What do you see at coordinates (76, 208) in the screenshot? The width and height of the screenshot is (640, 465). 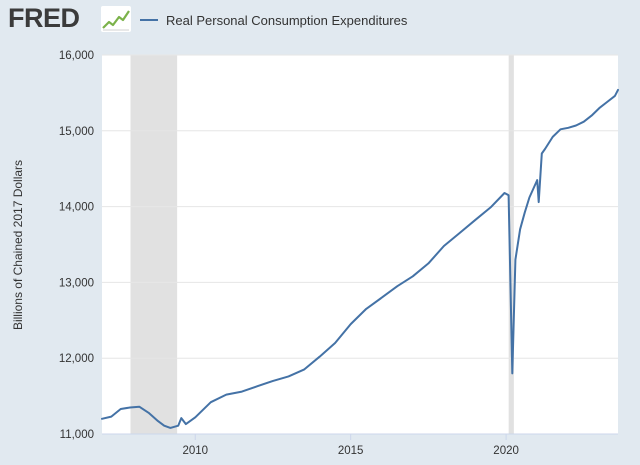 I see `y-tick-label: 14,000` at bounding box center [76, 208].